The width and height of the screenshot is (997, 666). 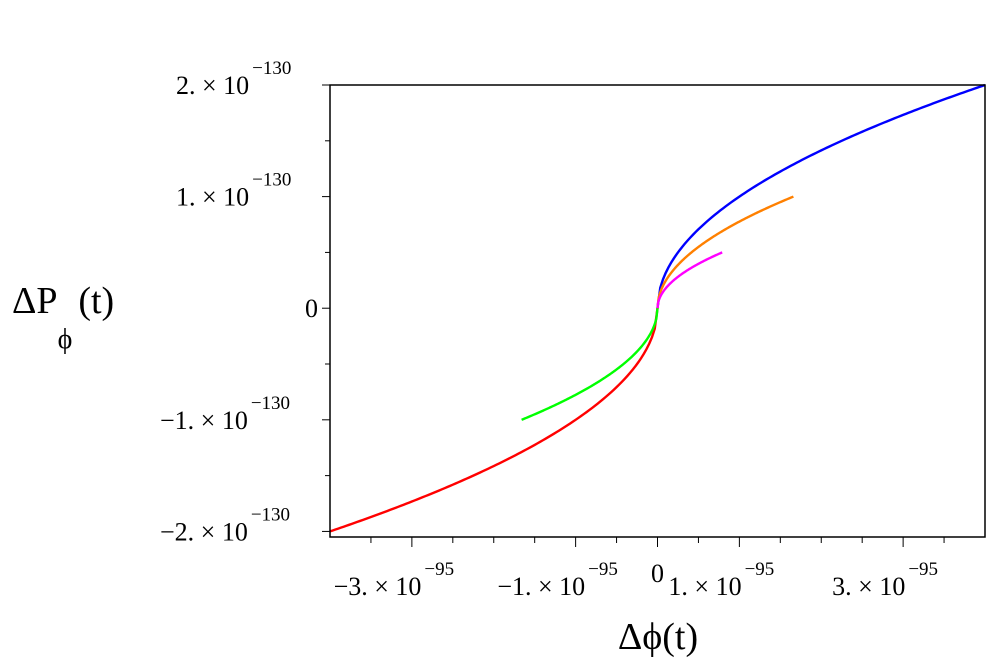 What do you see at coordinates (233, 79) in the screenshot?
I see `y-tick-label: 2. × 10−130` at bounding box center [233, 79].